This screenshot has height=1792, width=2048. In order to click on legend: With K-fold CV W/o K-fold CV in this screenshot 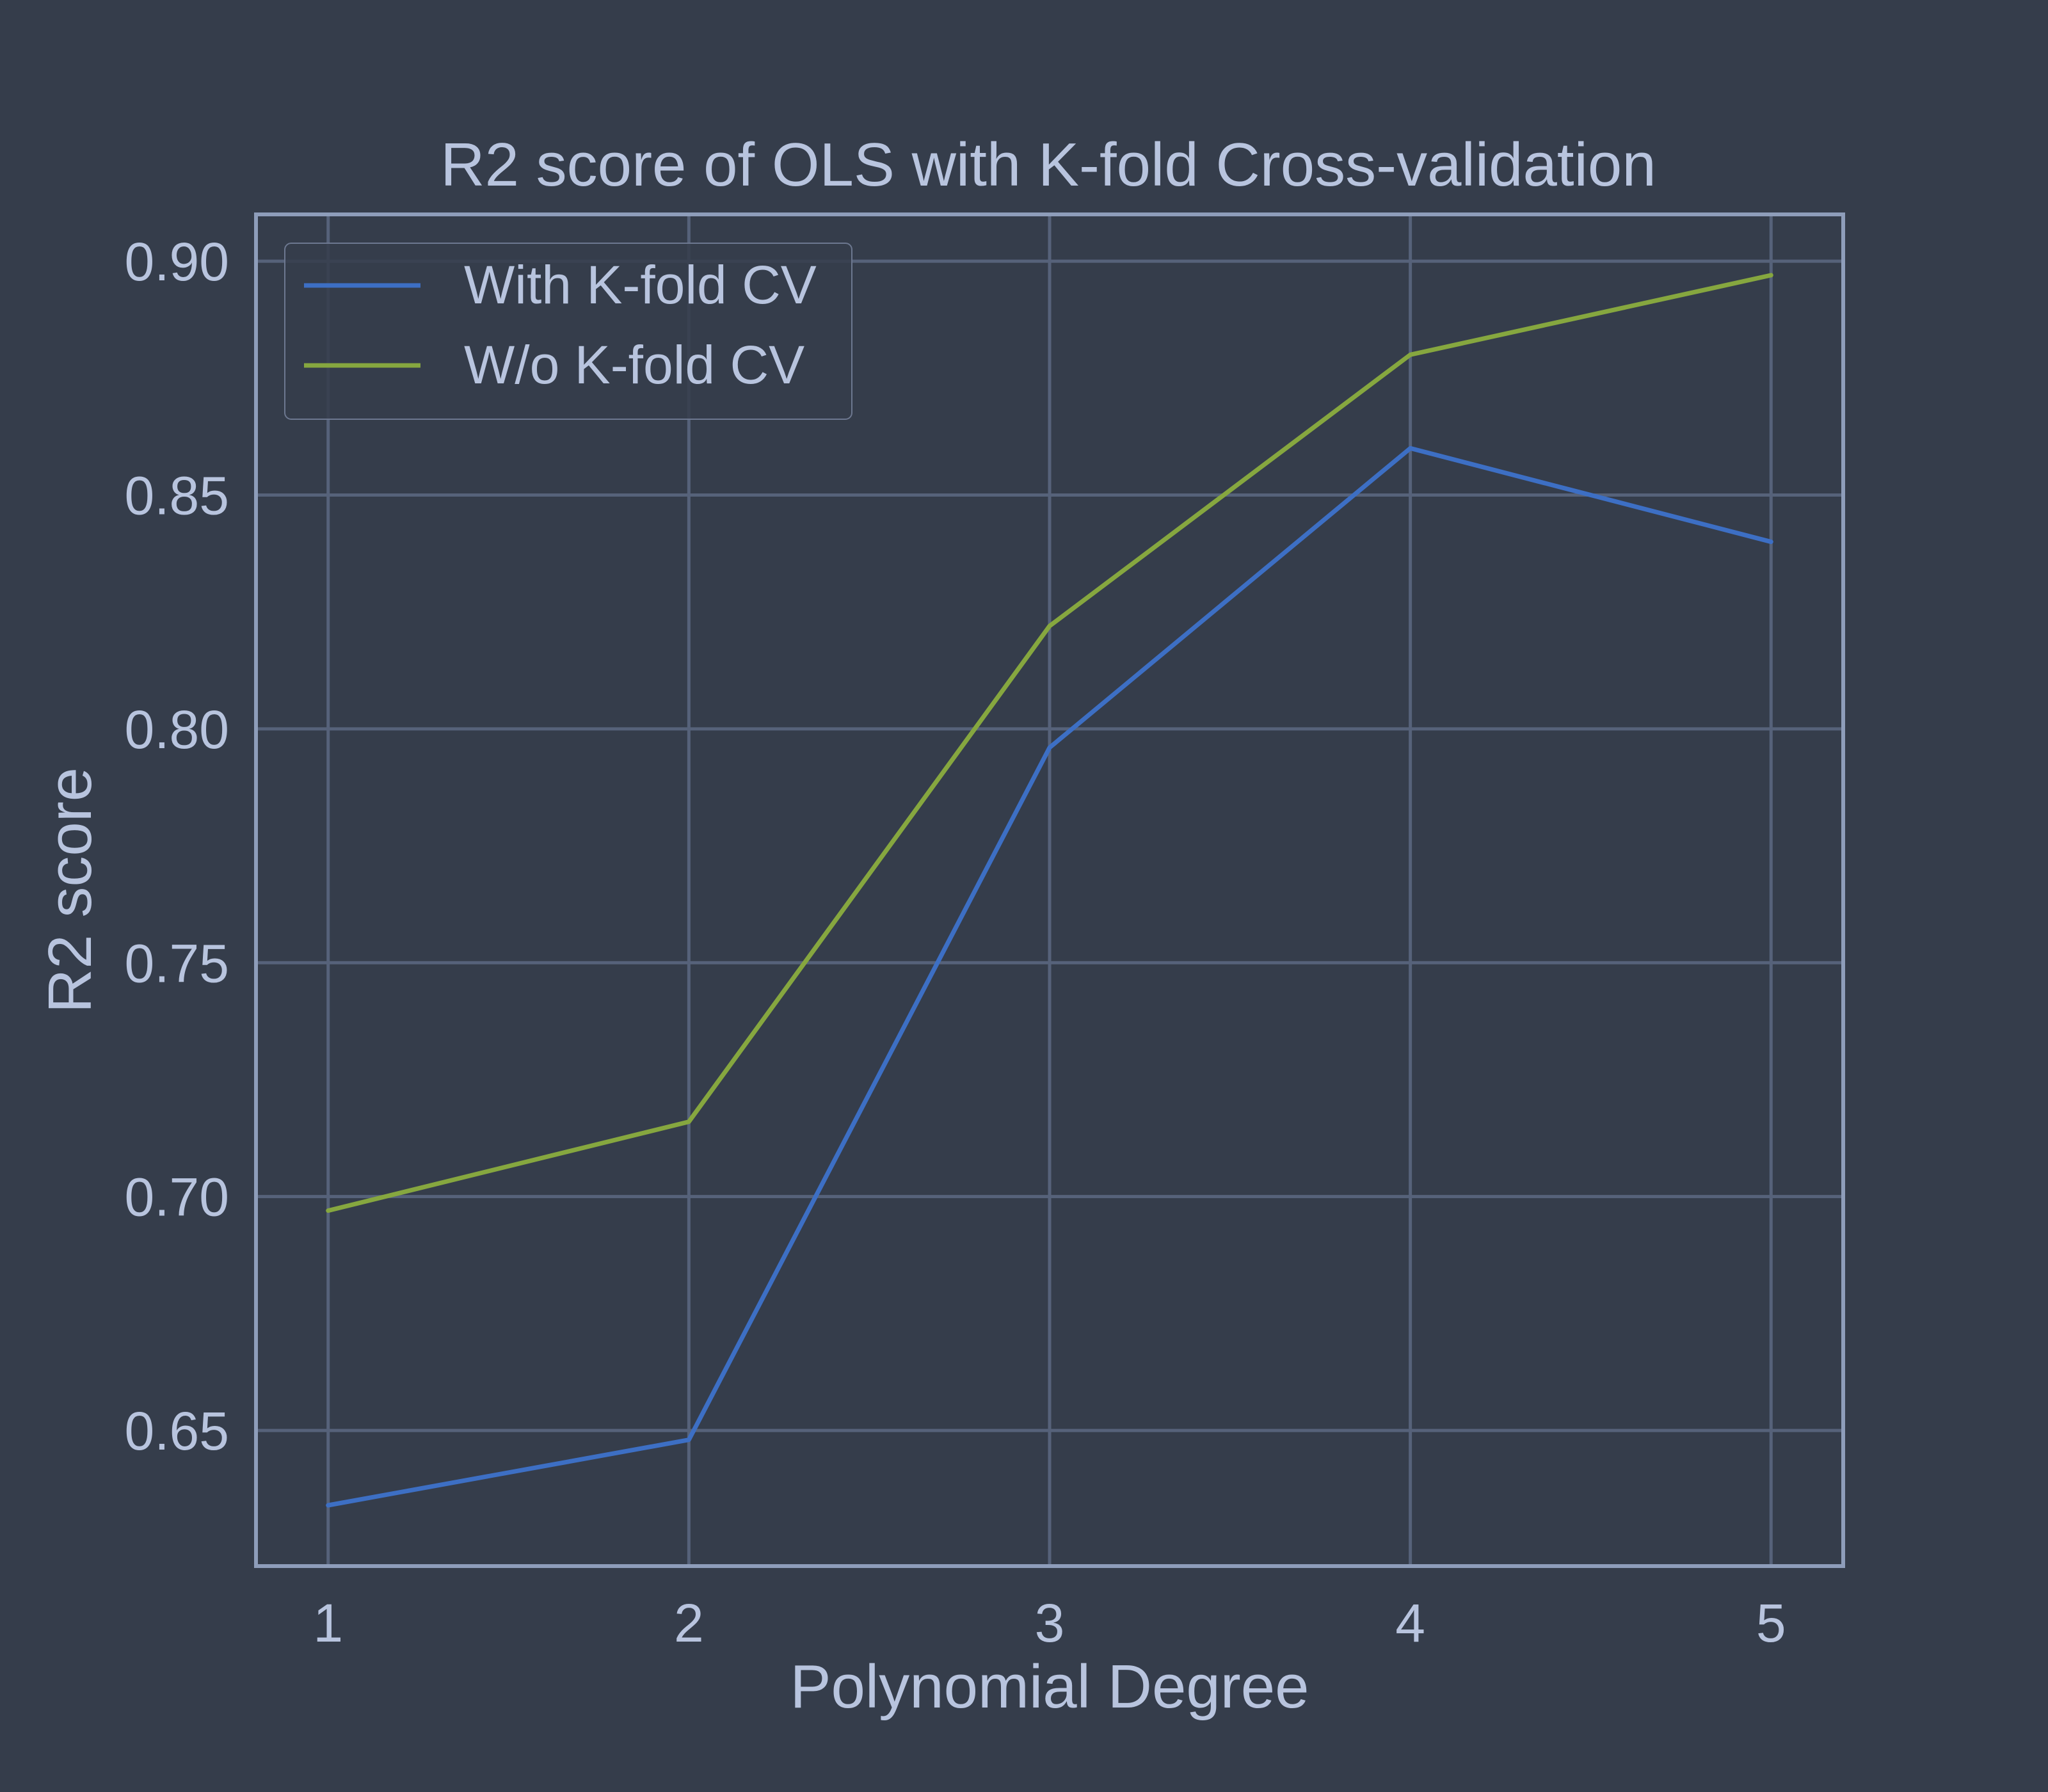, I will do `click(568, 331)`.